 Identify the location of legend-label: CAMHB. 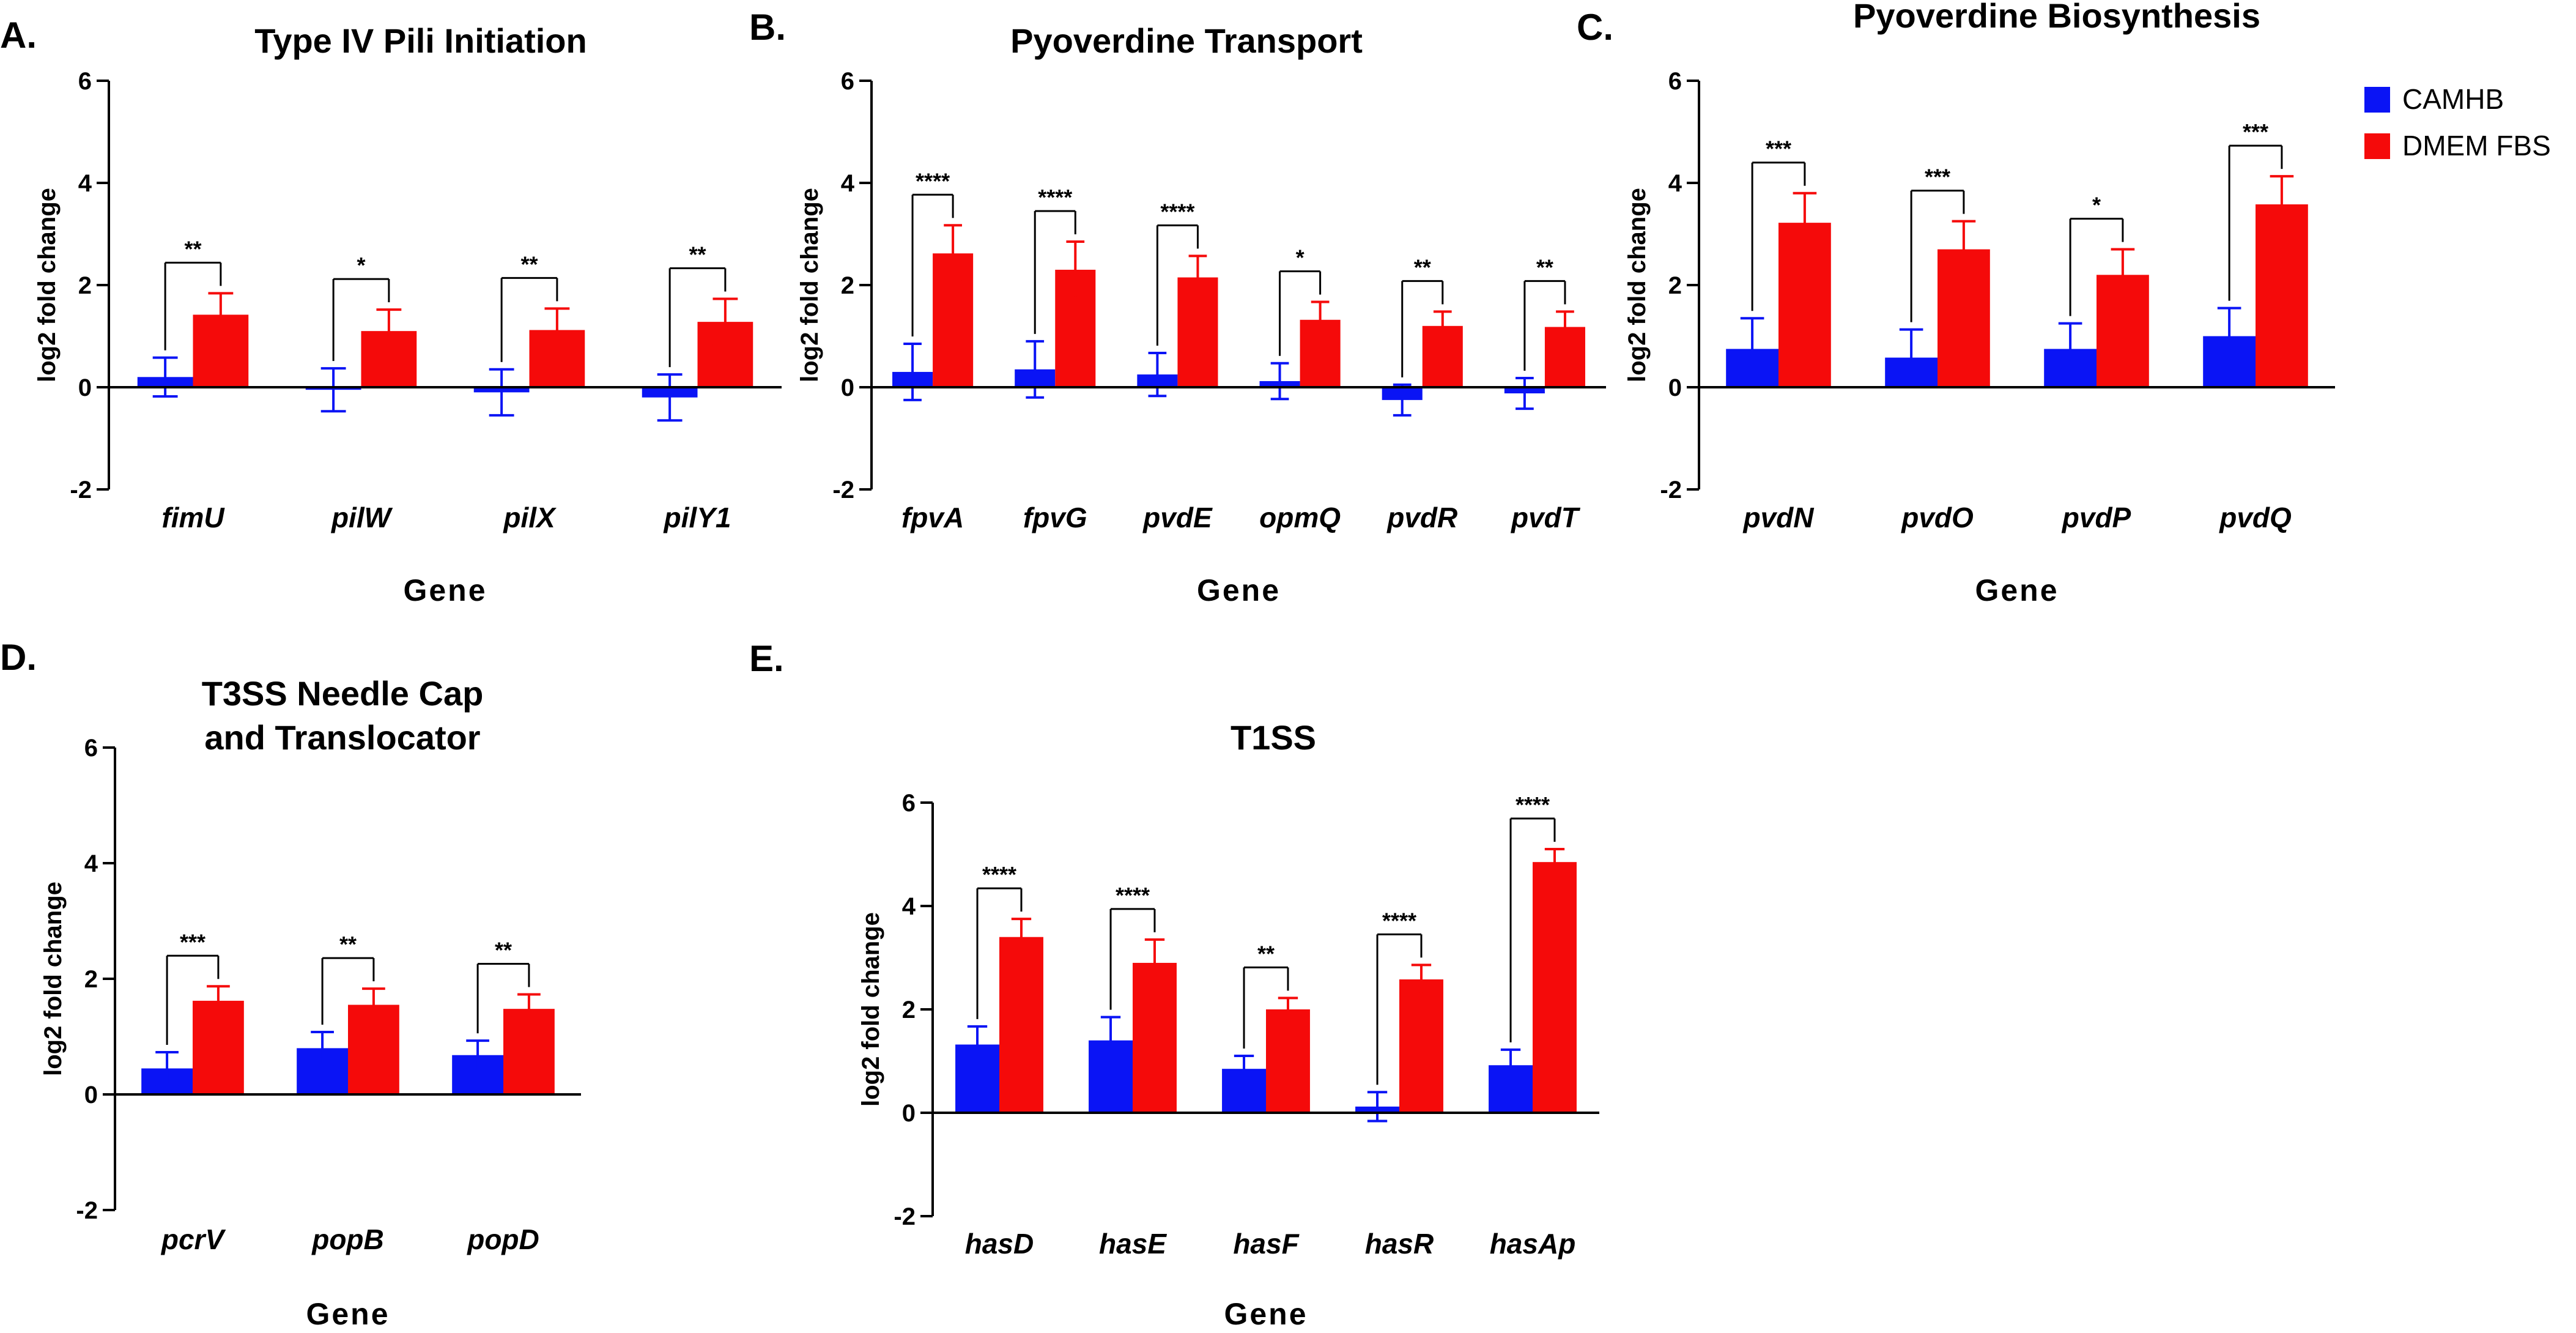
(2453, 99).